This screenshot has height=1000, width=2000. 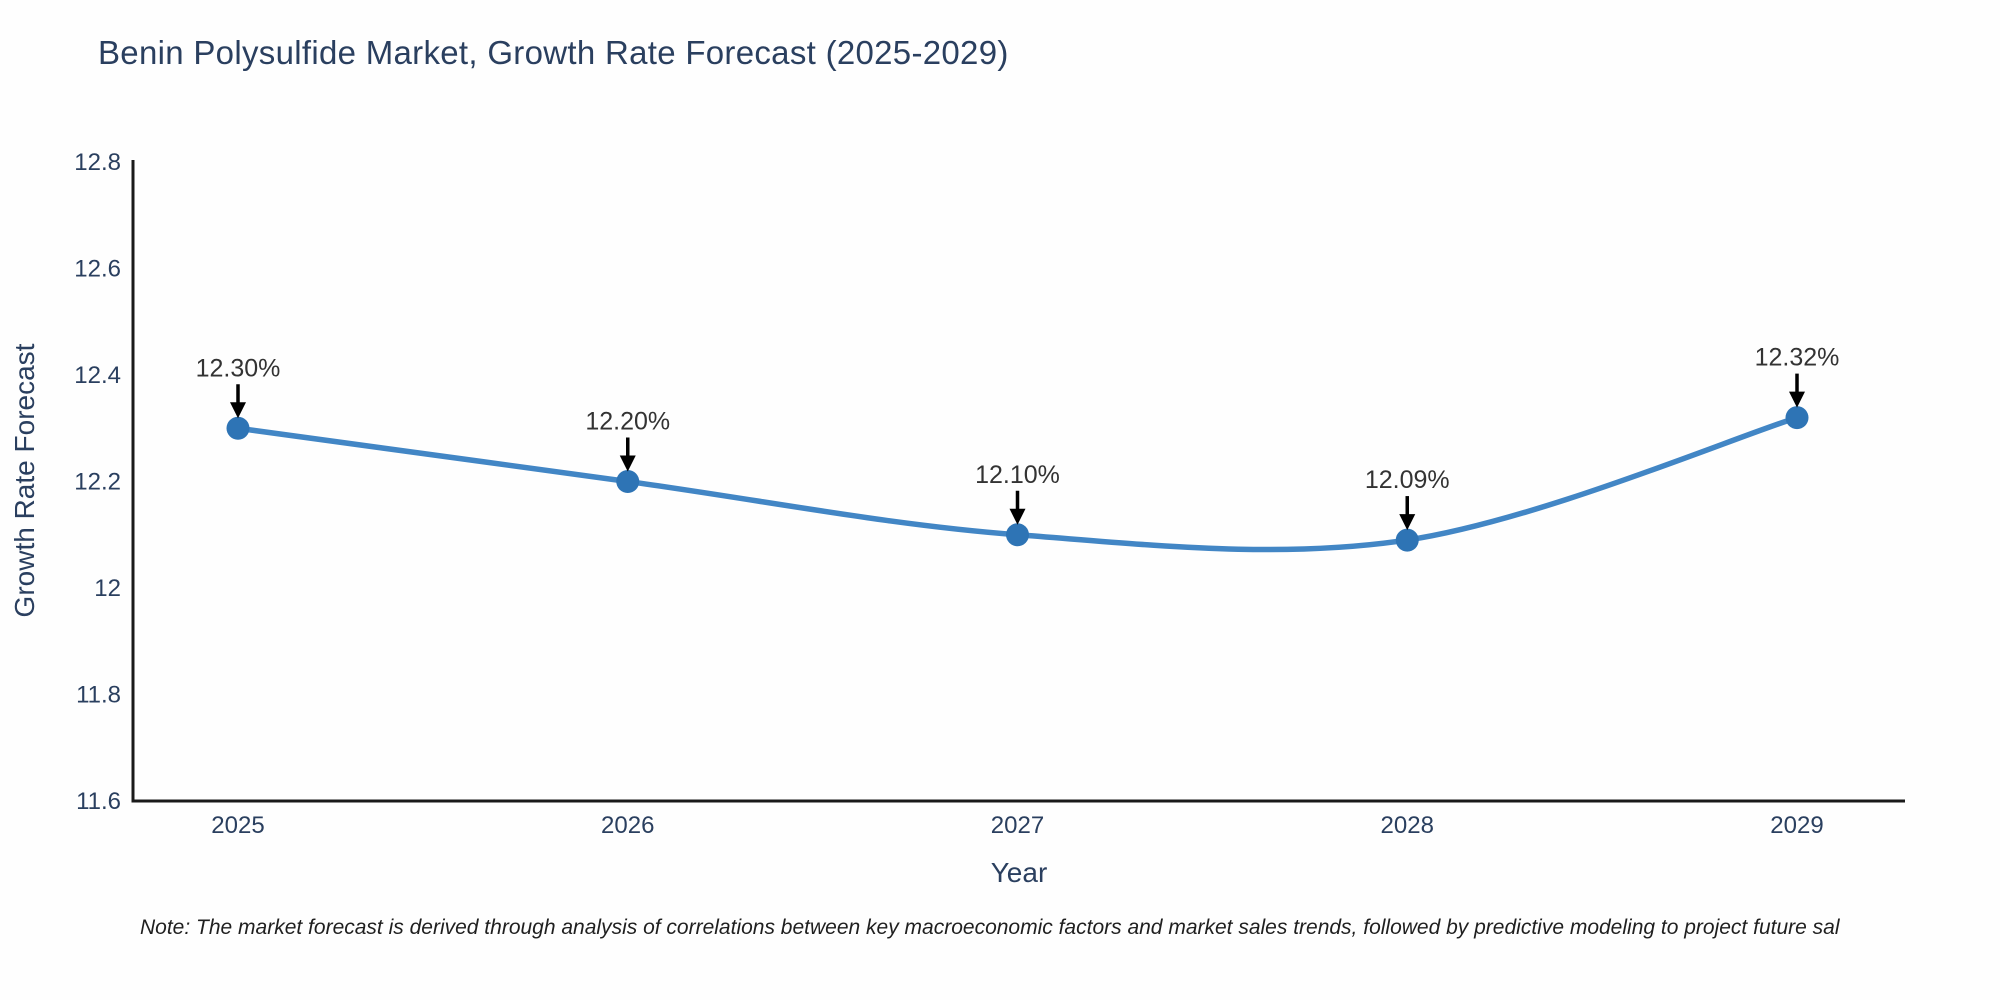 I want to click on y-tick-label: 11.6, so click(x=98, y=801).